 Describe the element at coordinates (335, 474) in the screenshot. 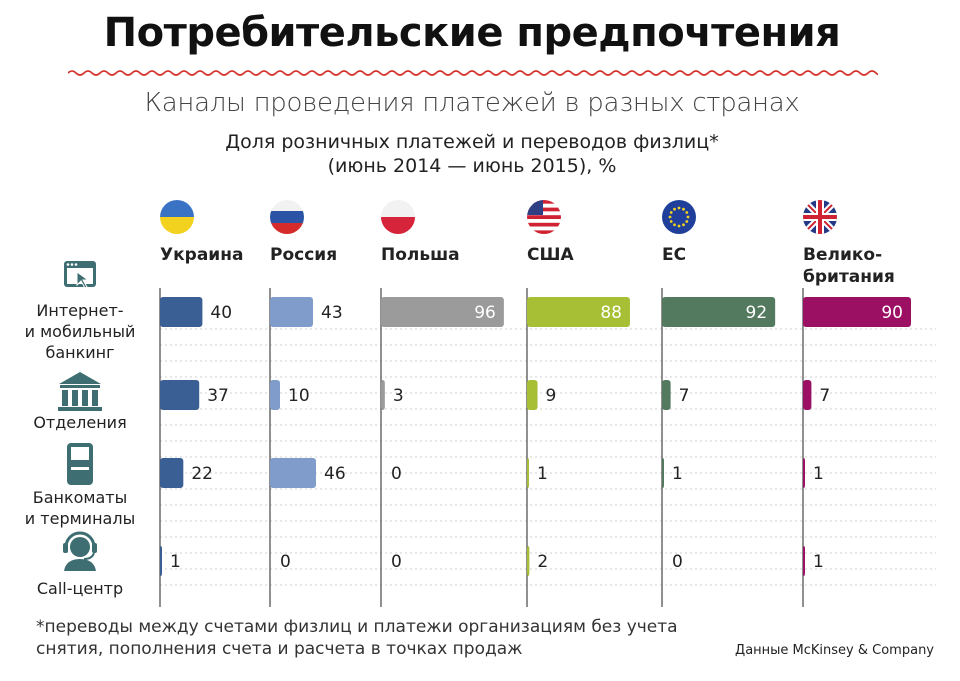

I see `data-label: 46` at that location.